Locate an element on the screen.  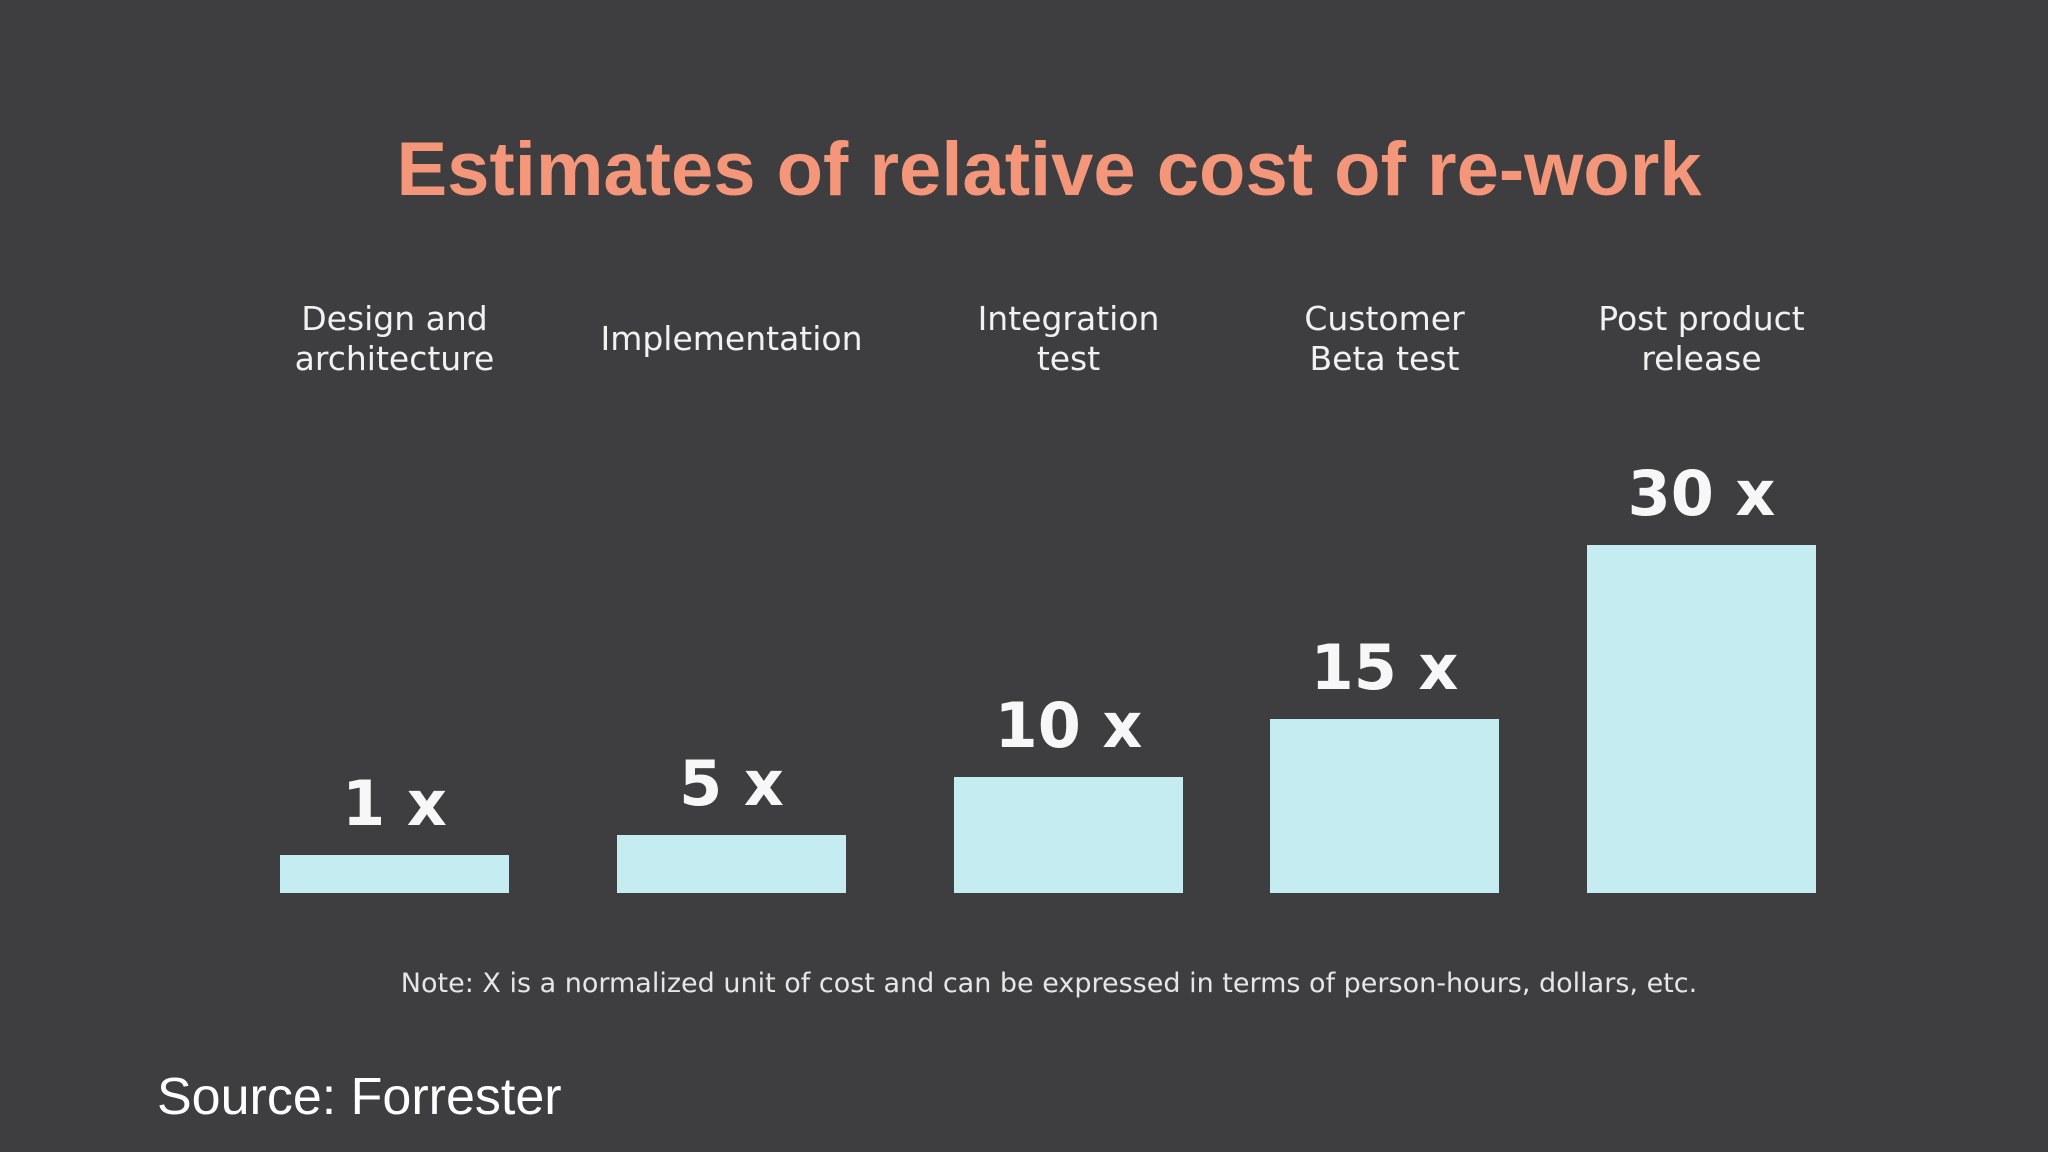
category-label-5: Post product release is located at coordinates (1701, 338).